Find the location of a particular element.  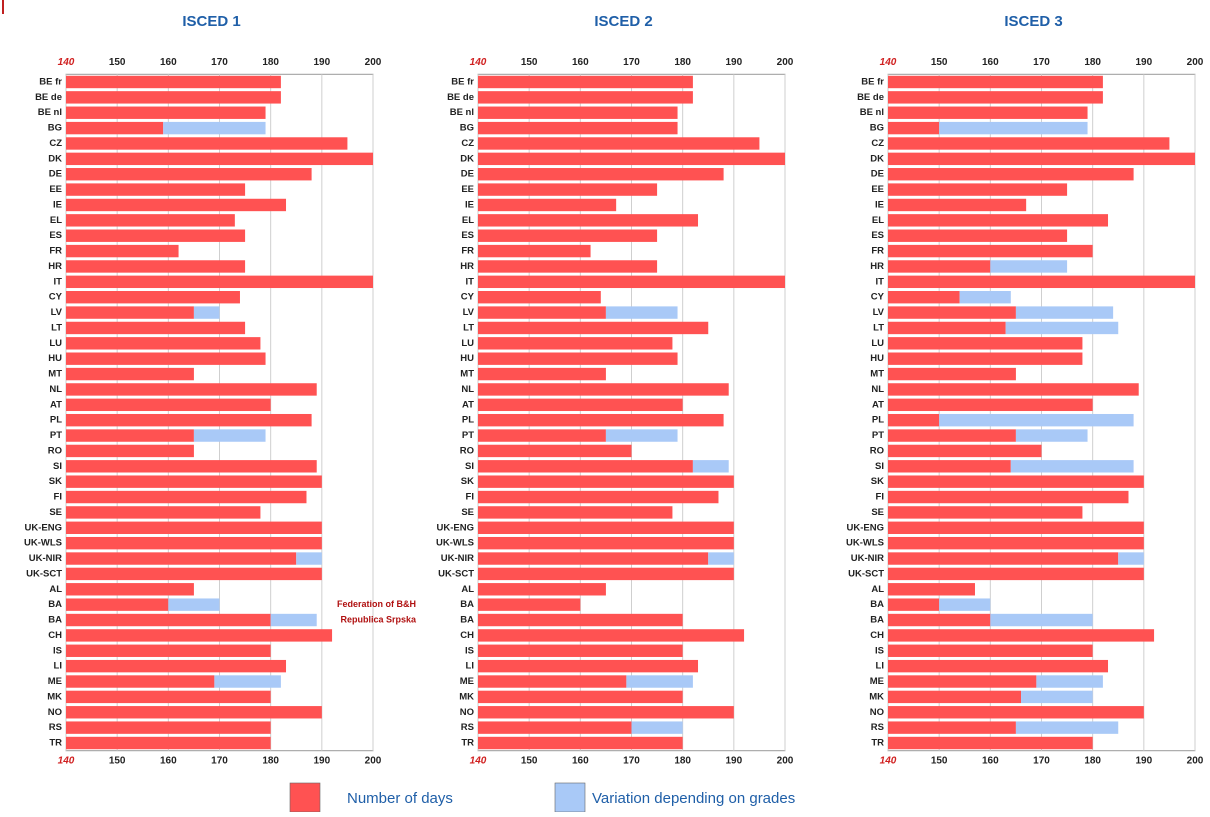

category-label: EE is located at coordinates (877, 189).